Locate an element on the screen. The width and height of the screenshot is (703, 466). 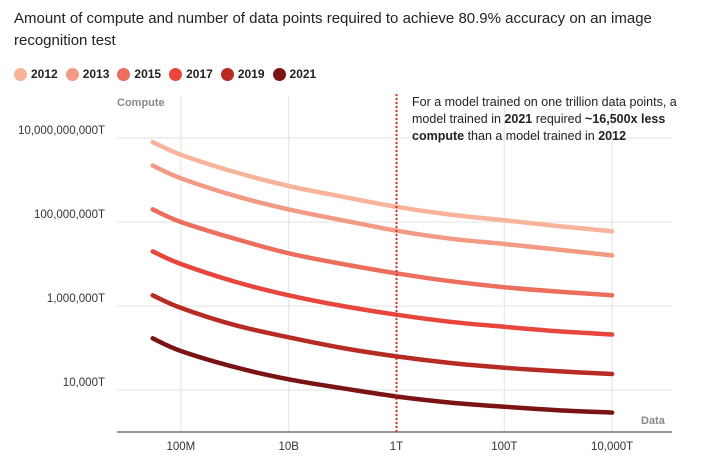
legend-label: 2012 is located at coordinates (44, 74).